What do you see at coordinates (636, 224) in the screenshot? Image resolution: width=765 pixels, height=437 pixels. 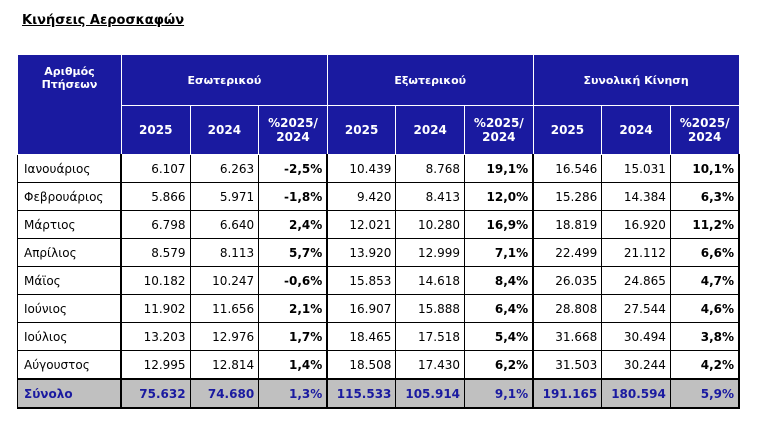 I see `value-cell: 16.920` at bounding box center [636, 224].